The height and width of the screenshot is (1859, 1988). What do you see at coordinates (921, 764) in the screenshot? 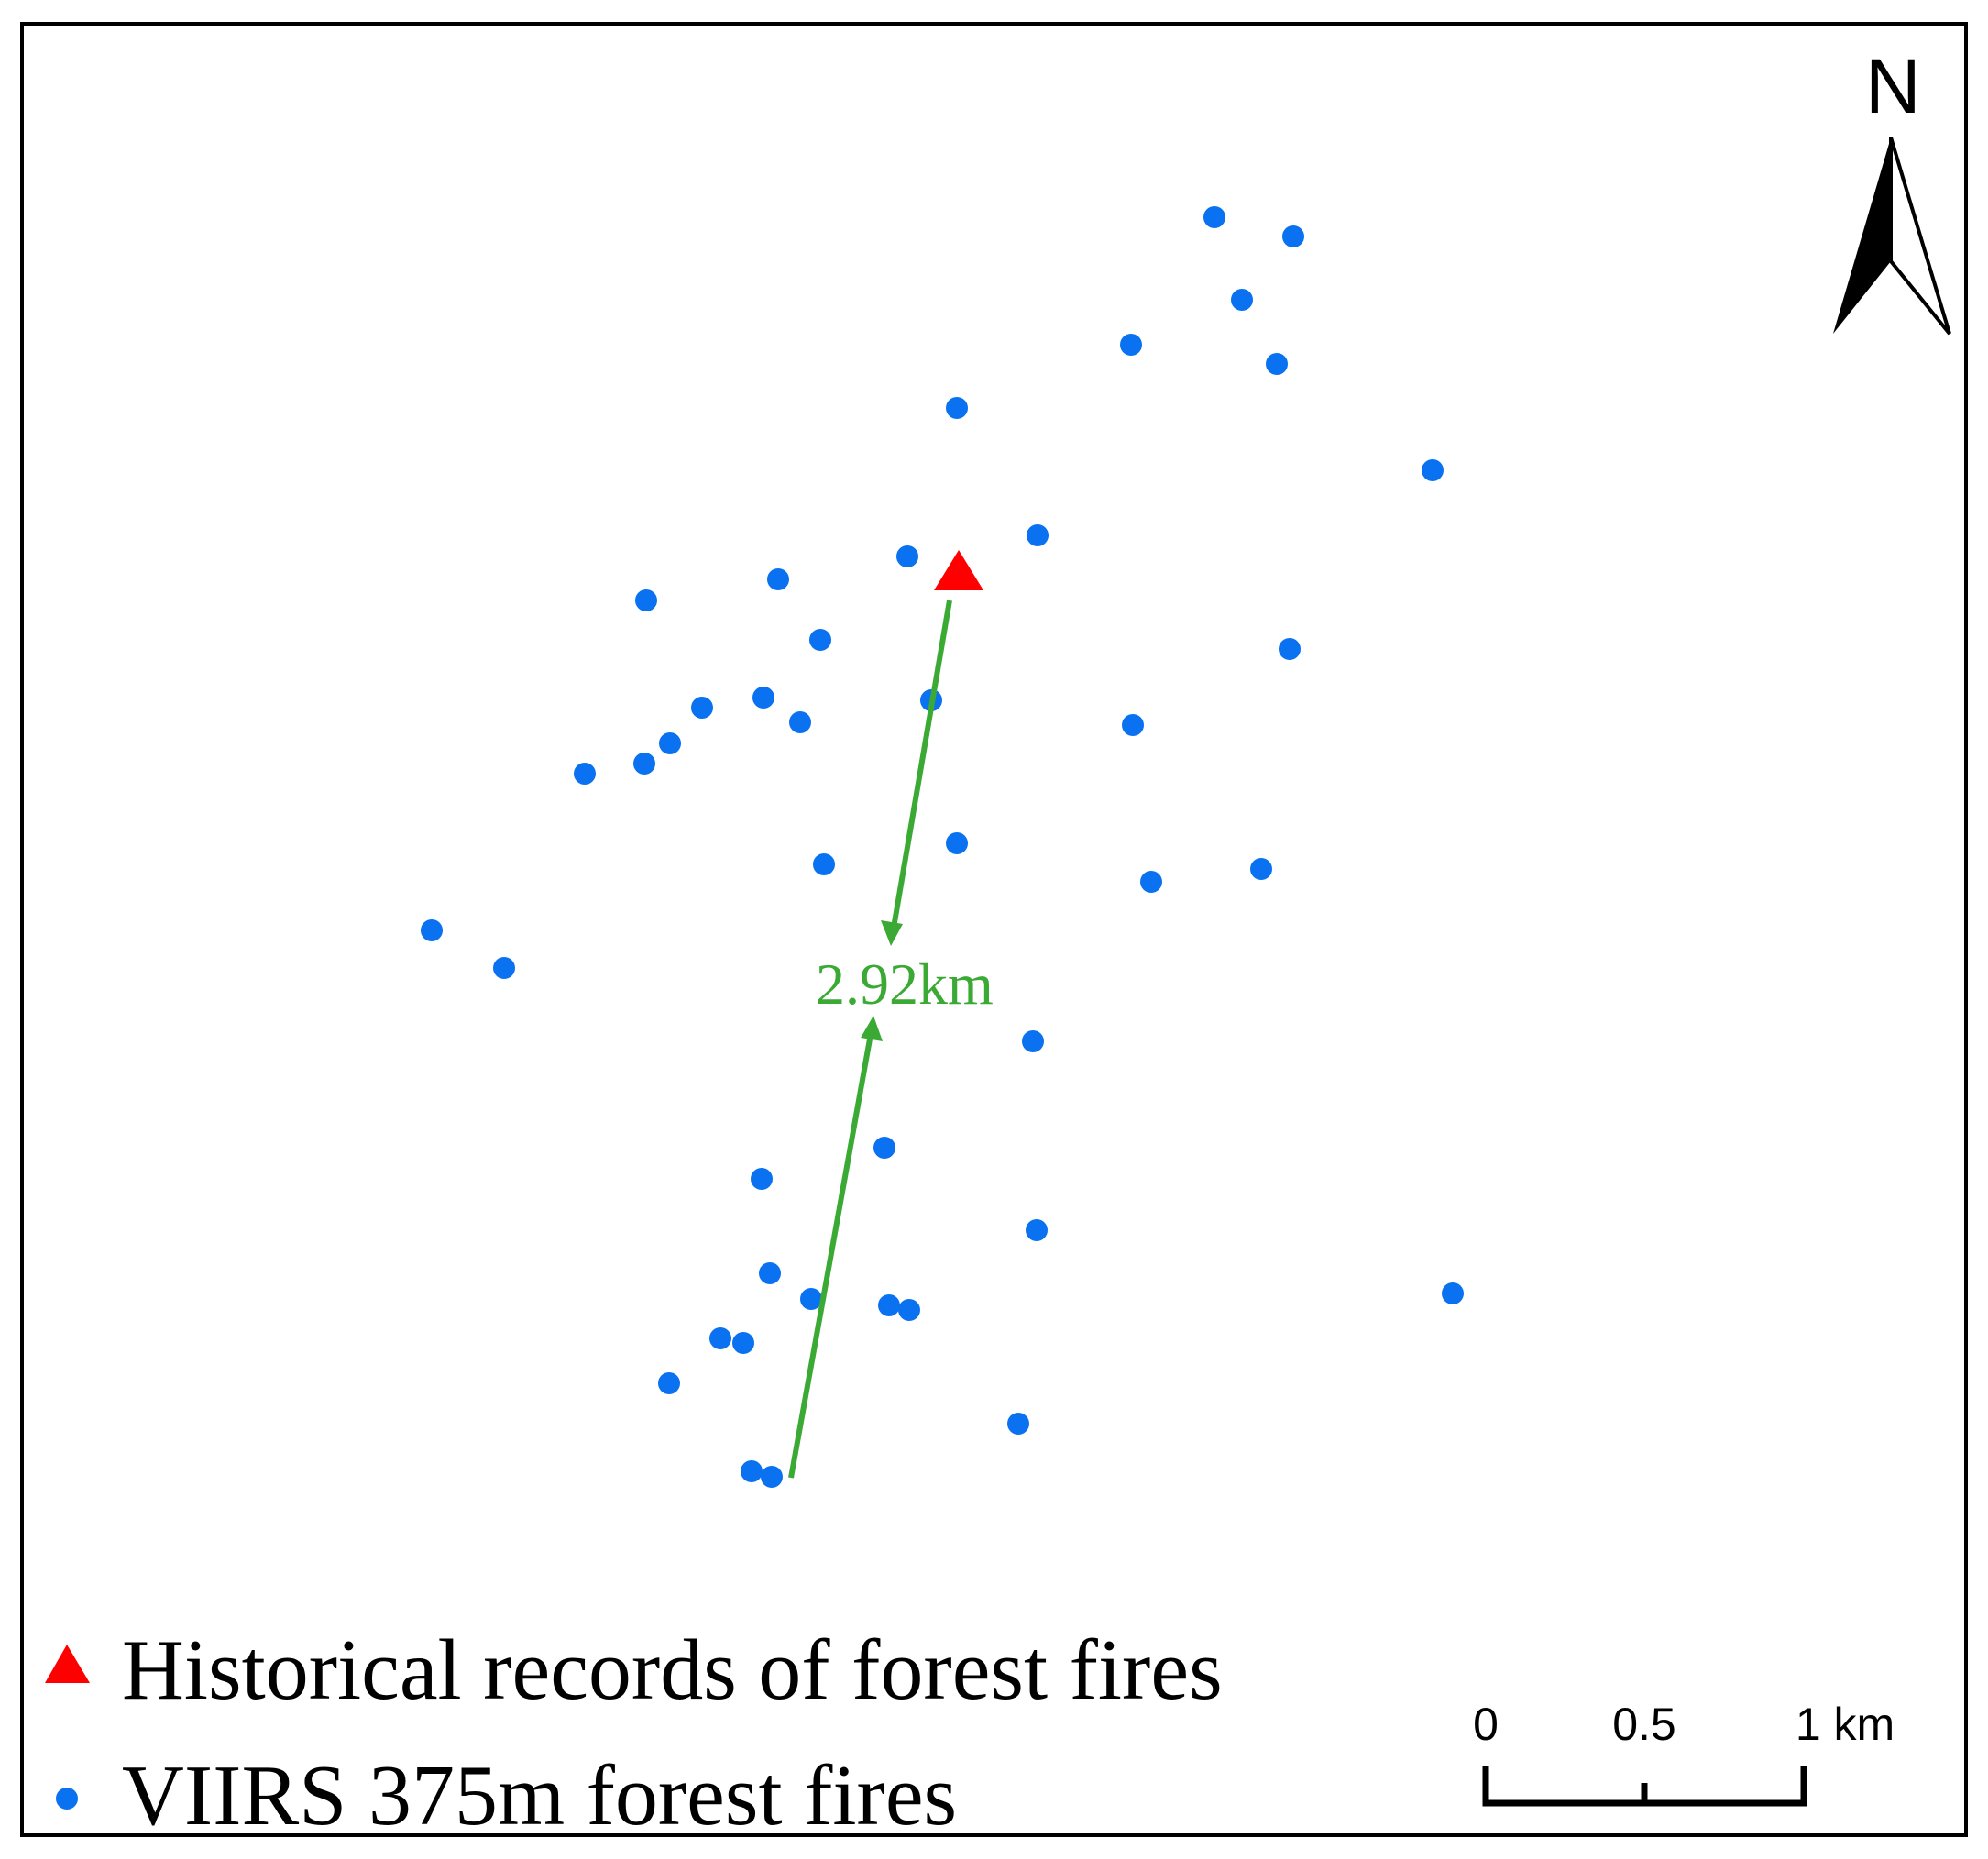
I see `distance-line-upper` at bounding box center [921, 764].